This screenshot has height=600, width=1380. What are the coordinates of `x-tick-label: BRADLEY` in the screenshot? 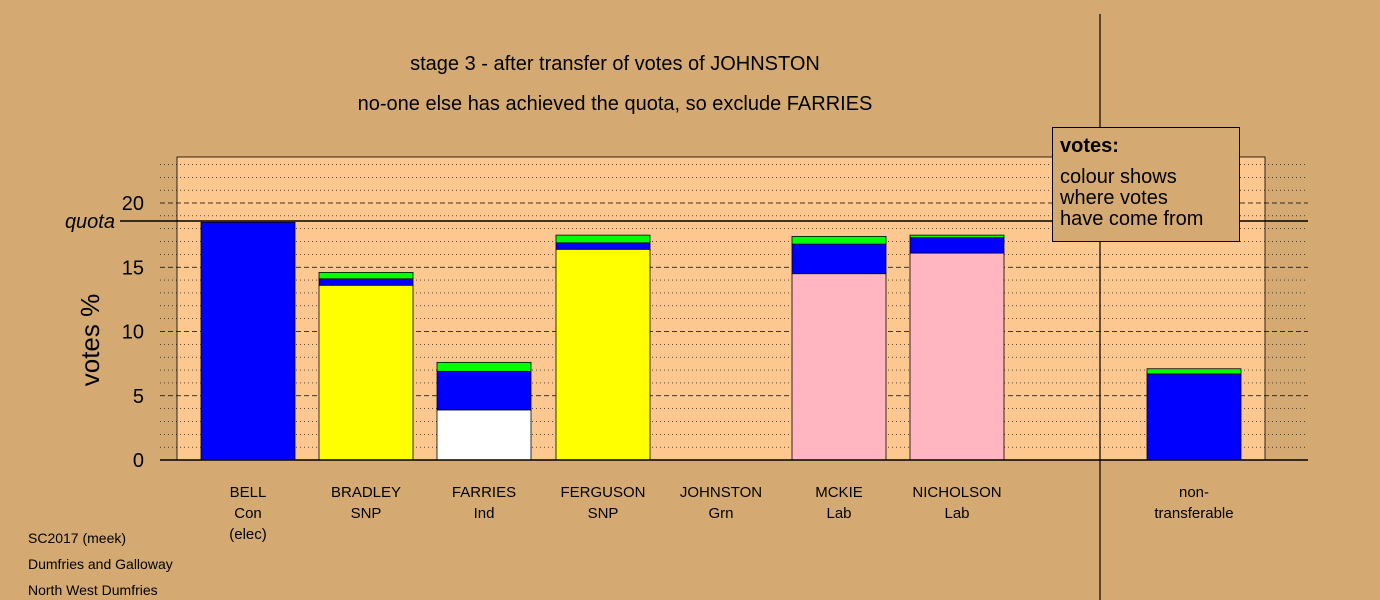 It's located at (366, 492).